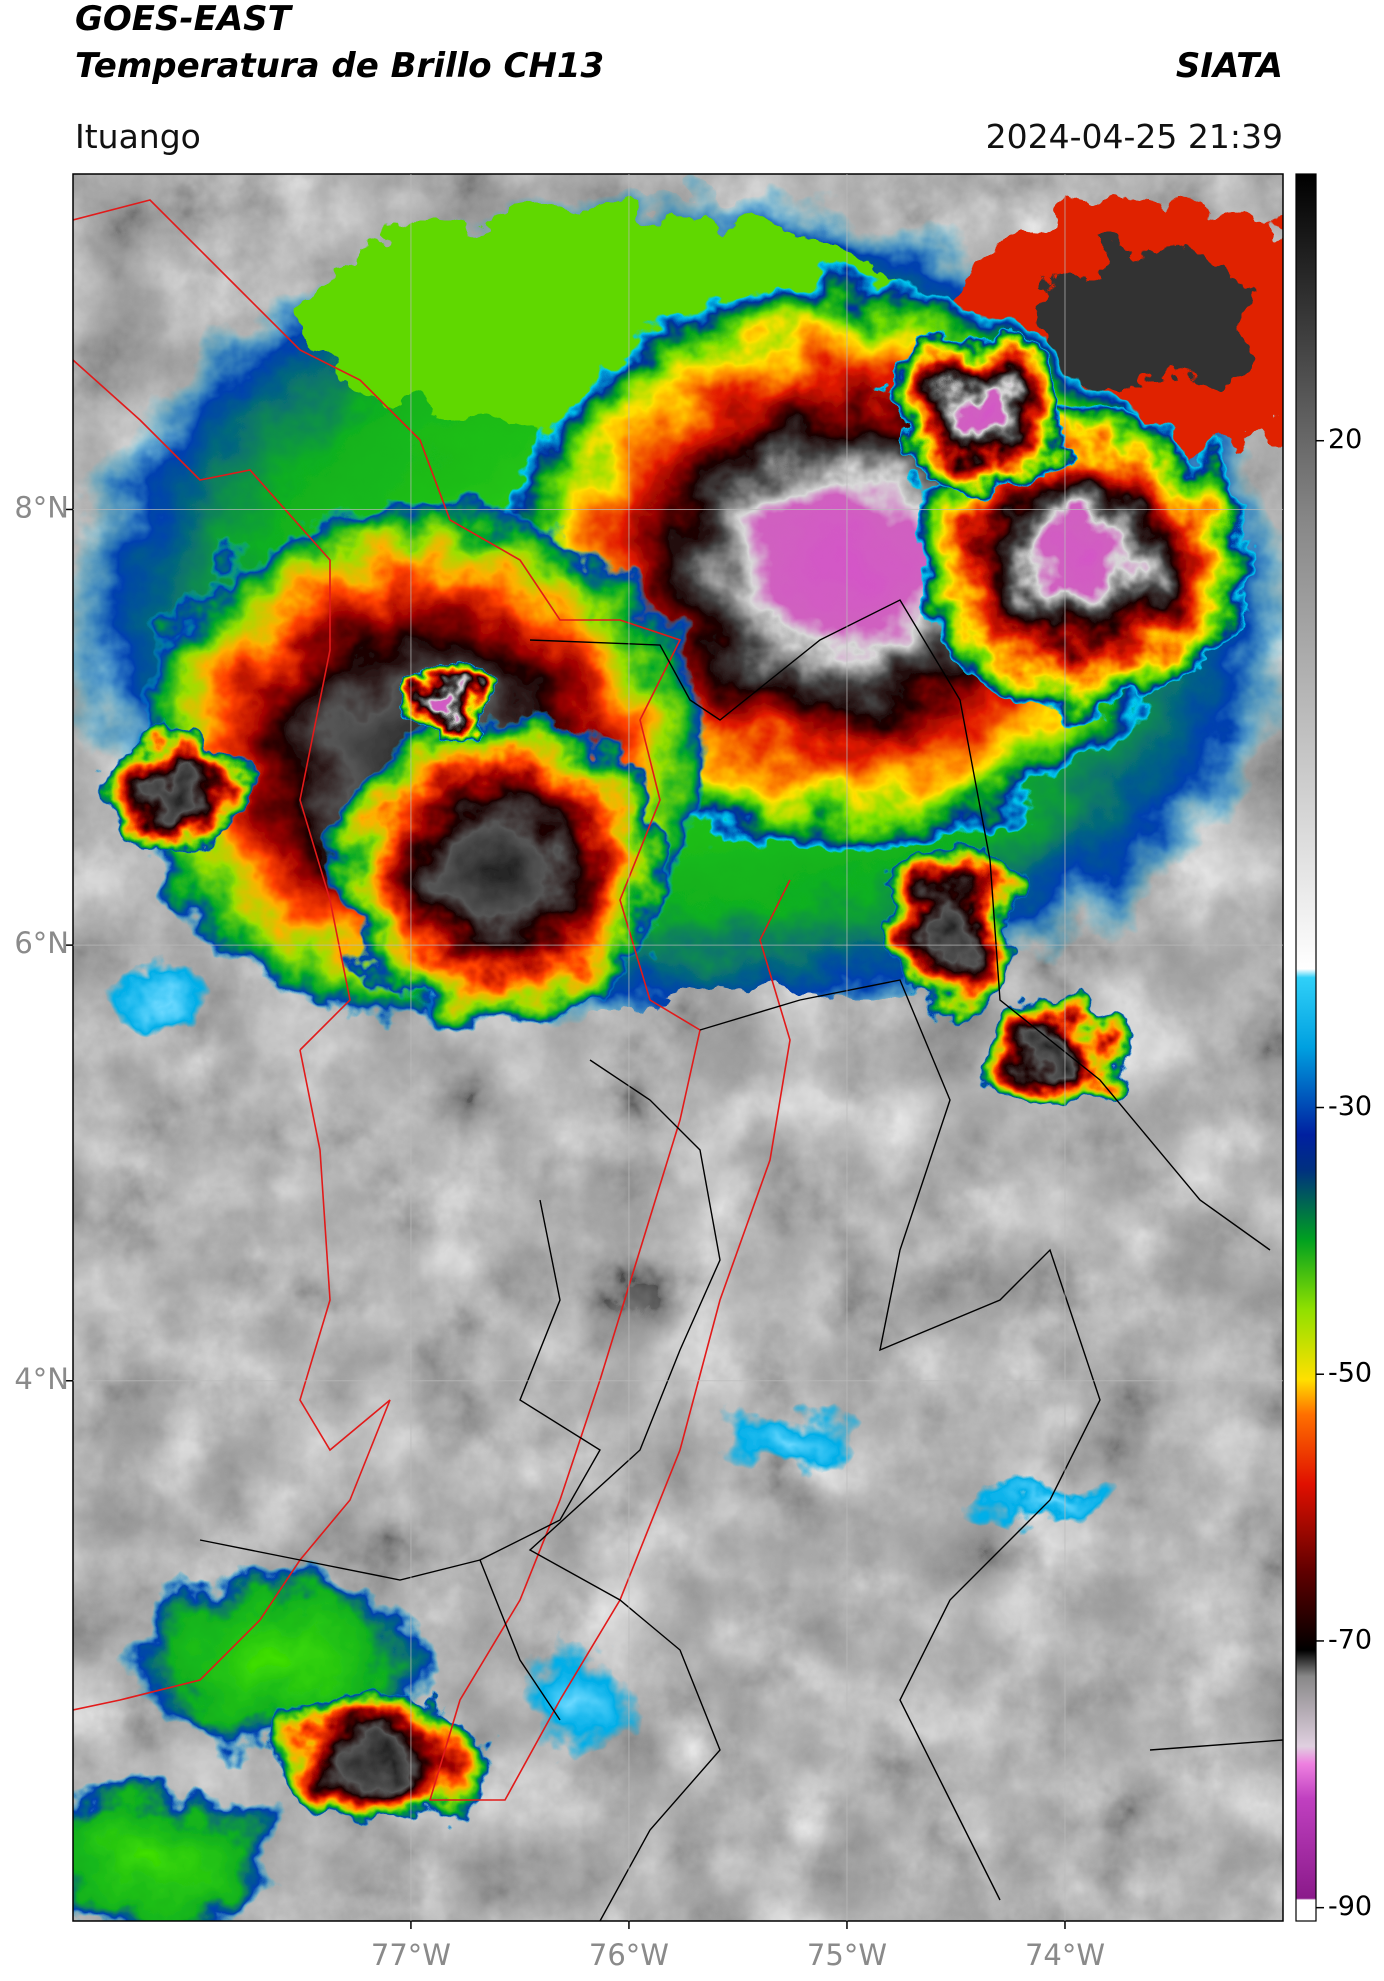 This screenshot has width=1384, height=1981. What do you see at coordinates (629, 1955) in the screenshot?
I see `x-tick-label: 76°W` at bounding box center [629, 1955].